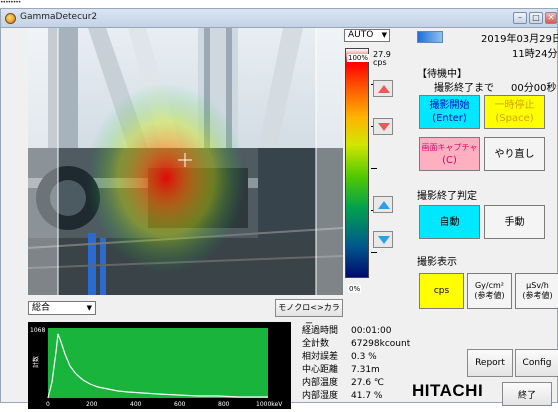 Image resolution: width=558 pixels, height=412 pixels. I want to click on max-up-button, so click(383, 88).